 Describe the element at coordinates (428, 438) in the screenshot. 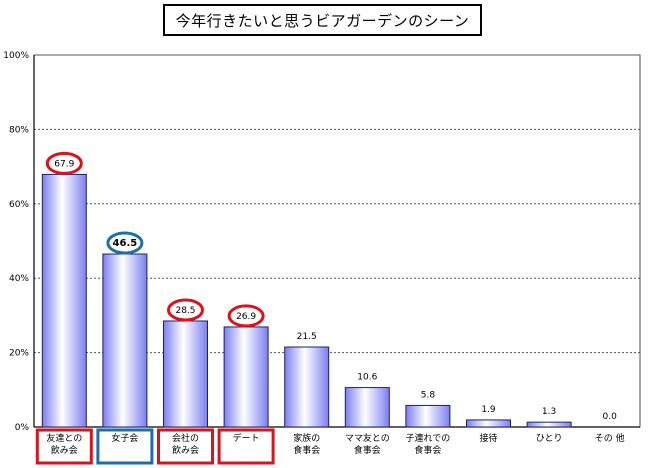

I see `category-label: 子連れでの` at that location.